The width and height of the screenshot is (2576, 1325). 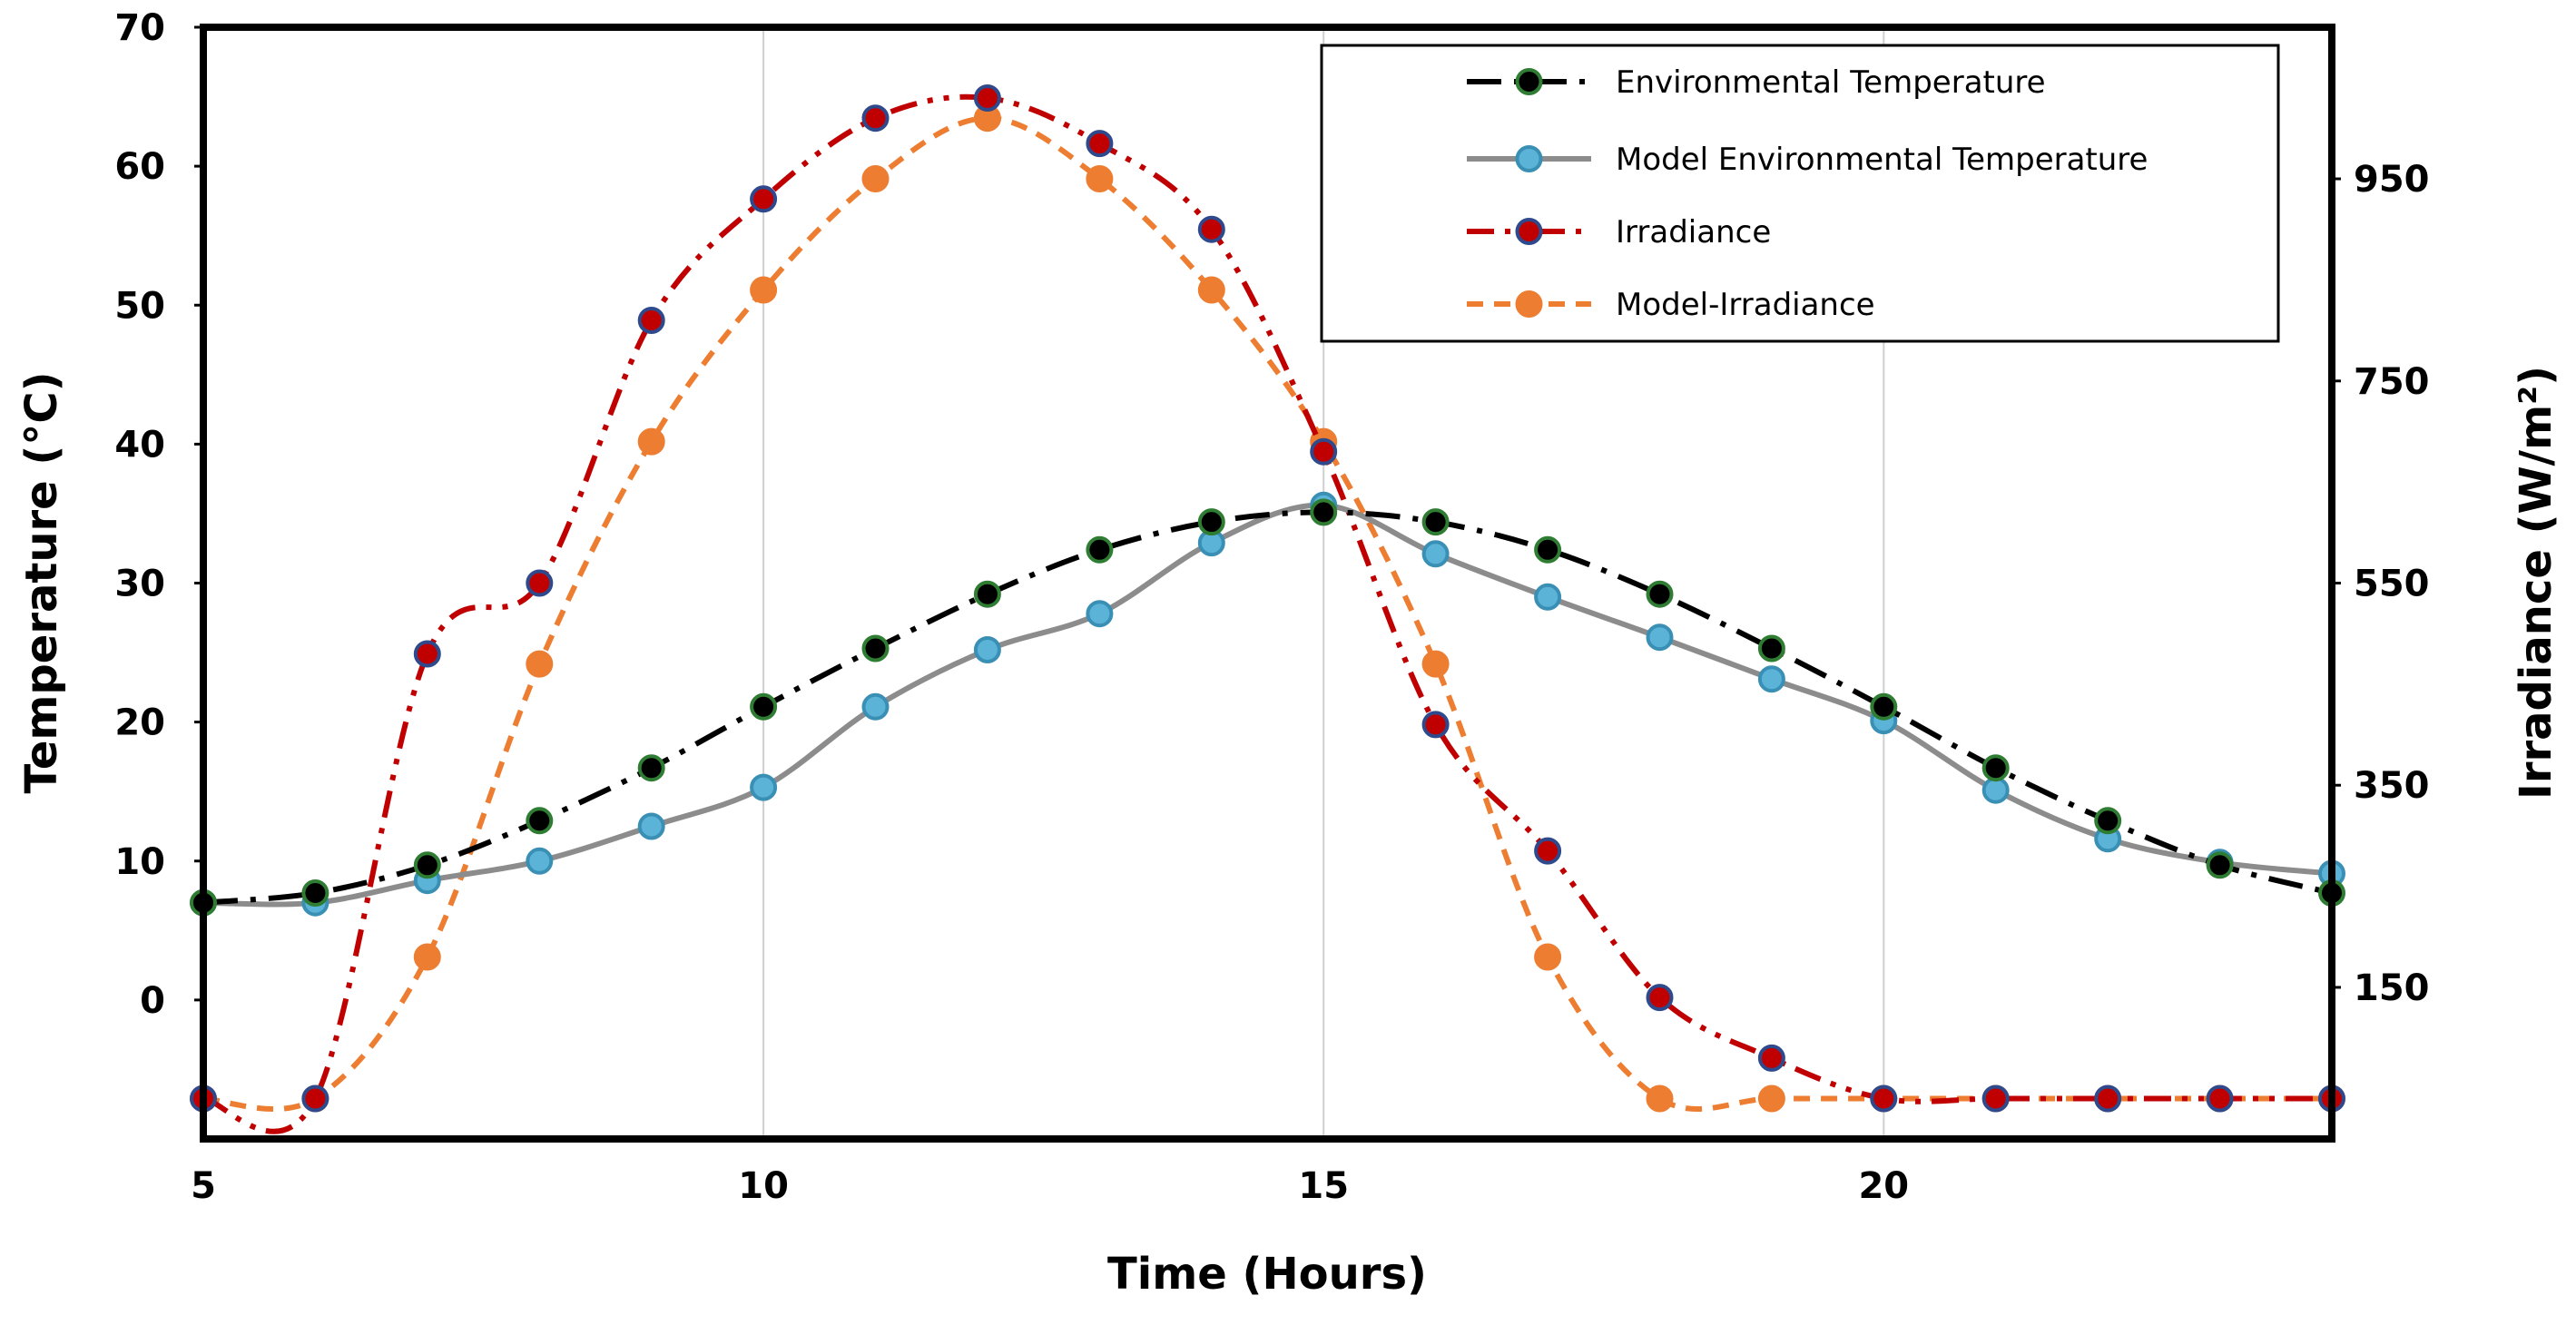 I want to click on x-tick-label: 20, so click(x=1883, y=1186).